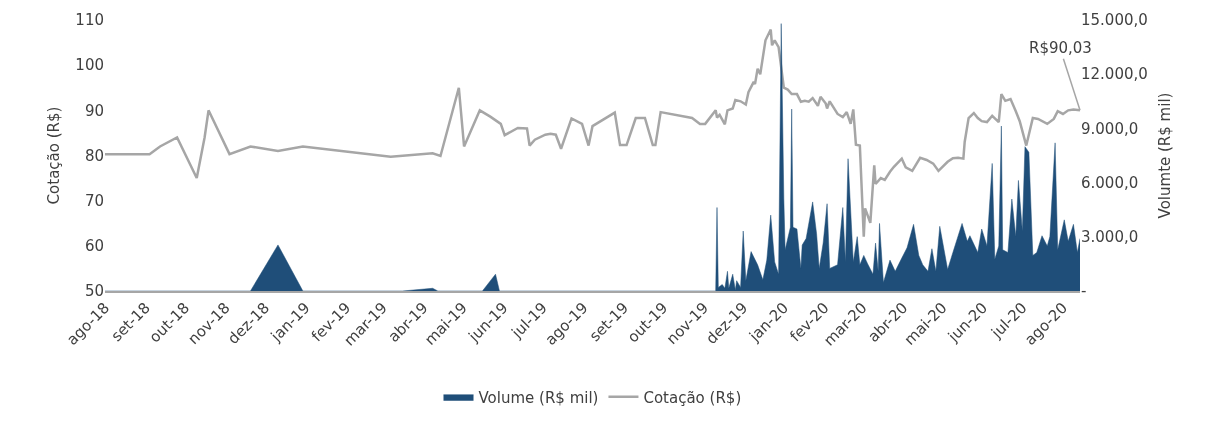  What do you see at coordinates (89, 65) in the screenshot?
I see `y-tick-label: 100` at bounding box center [89, 65].